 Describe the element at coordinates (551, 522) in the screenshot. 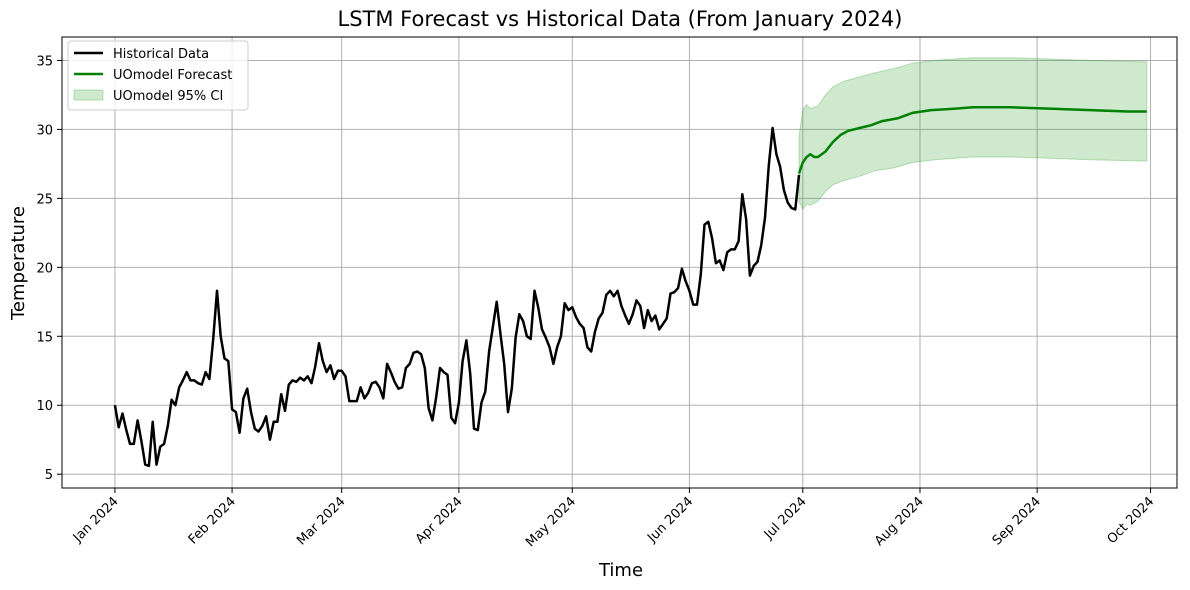

I see `x-tick-label: May 2024` at that location.